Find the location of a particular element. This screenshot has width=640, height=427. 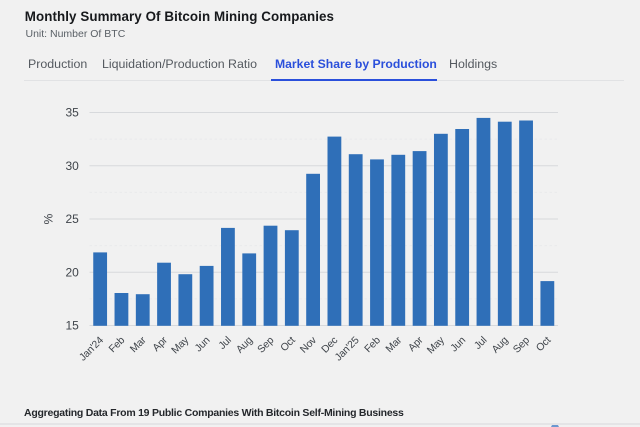

svg-text: 35 is located at coordinates (72, 113).